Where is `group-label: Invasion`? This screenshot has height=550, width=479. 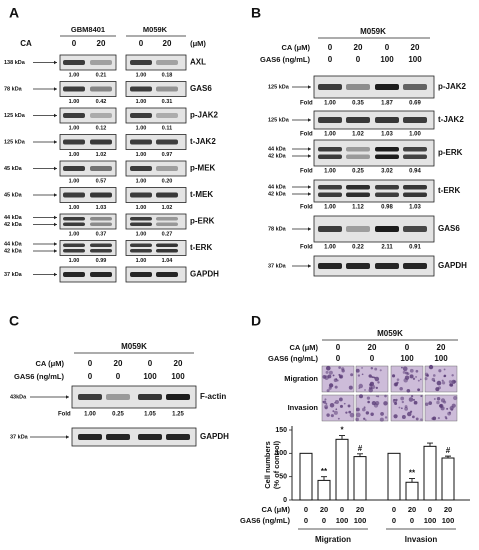
group-label: Invasion is located at coordinates (421, 539).